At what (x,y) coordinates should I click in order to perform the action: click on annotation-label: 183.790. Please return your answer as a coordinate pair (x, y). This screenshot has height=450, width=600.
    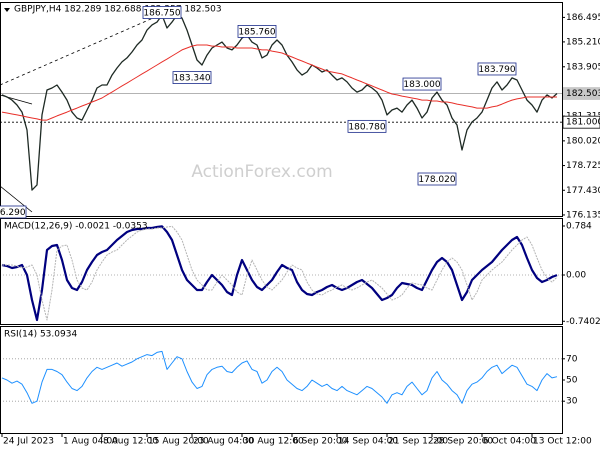
    Looking at the image, I should click on (496, 70).